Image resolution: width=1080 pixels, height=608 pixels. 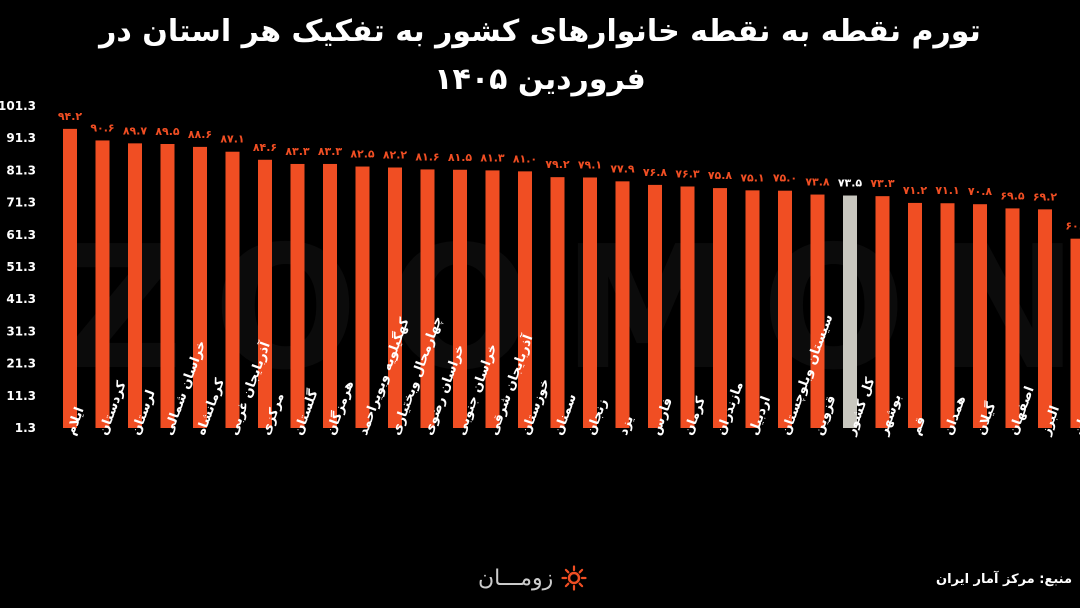 What do you see at coordinates (21, 331) in the screenshot?
I see `y-tick-label: 31.3` at bounding box center [21, 331].